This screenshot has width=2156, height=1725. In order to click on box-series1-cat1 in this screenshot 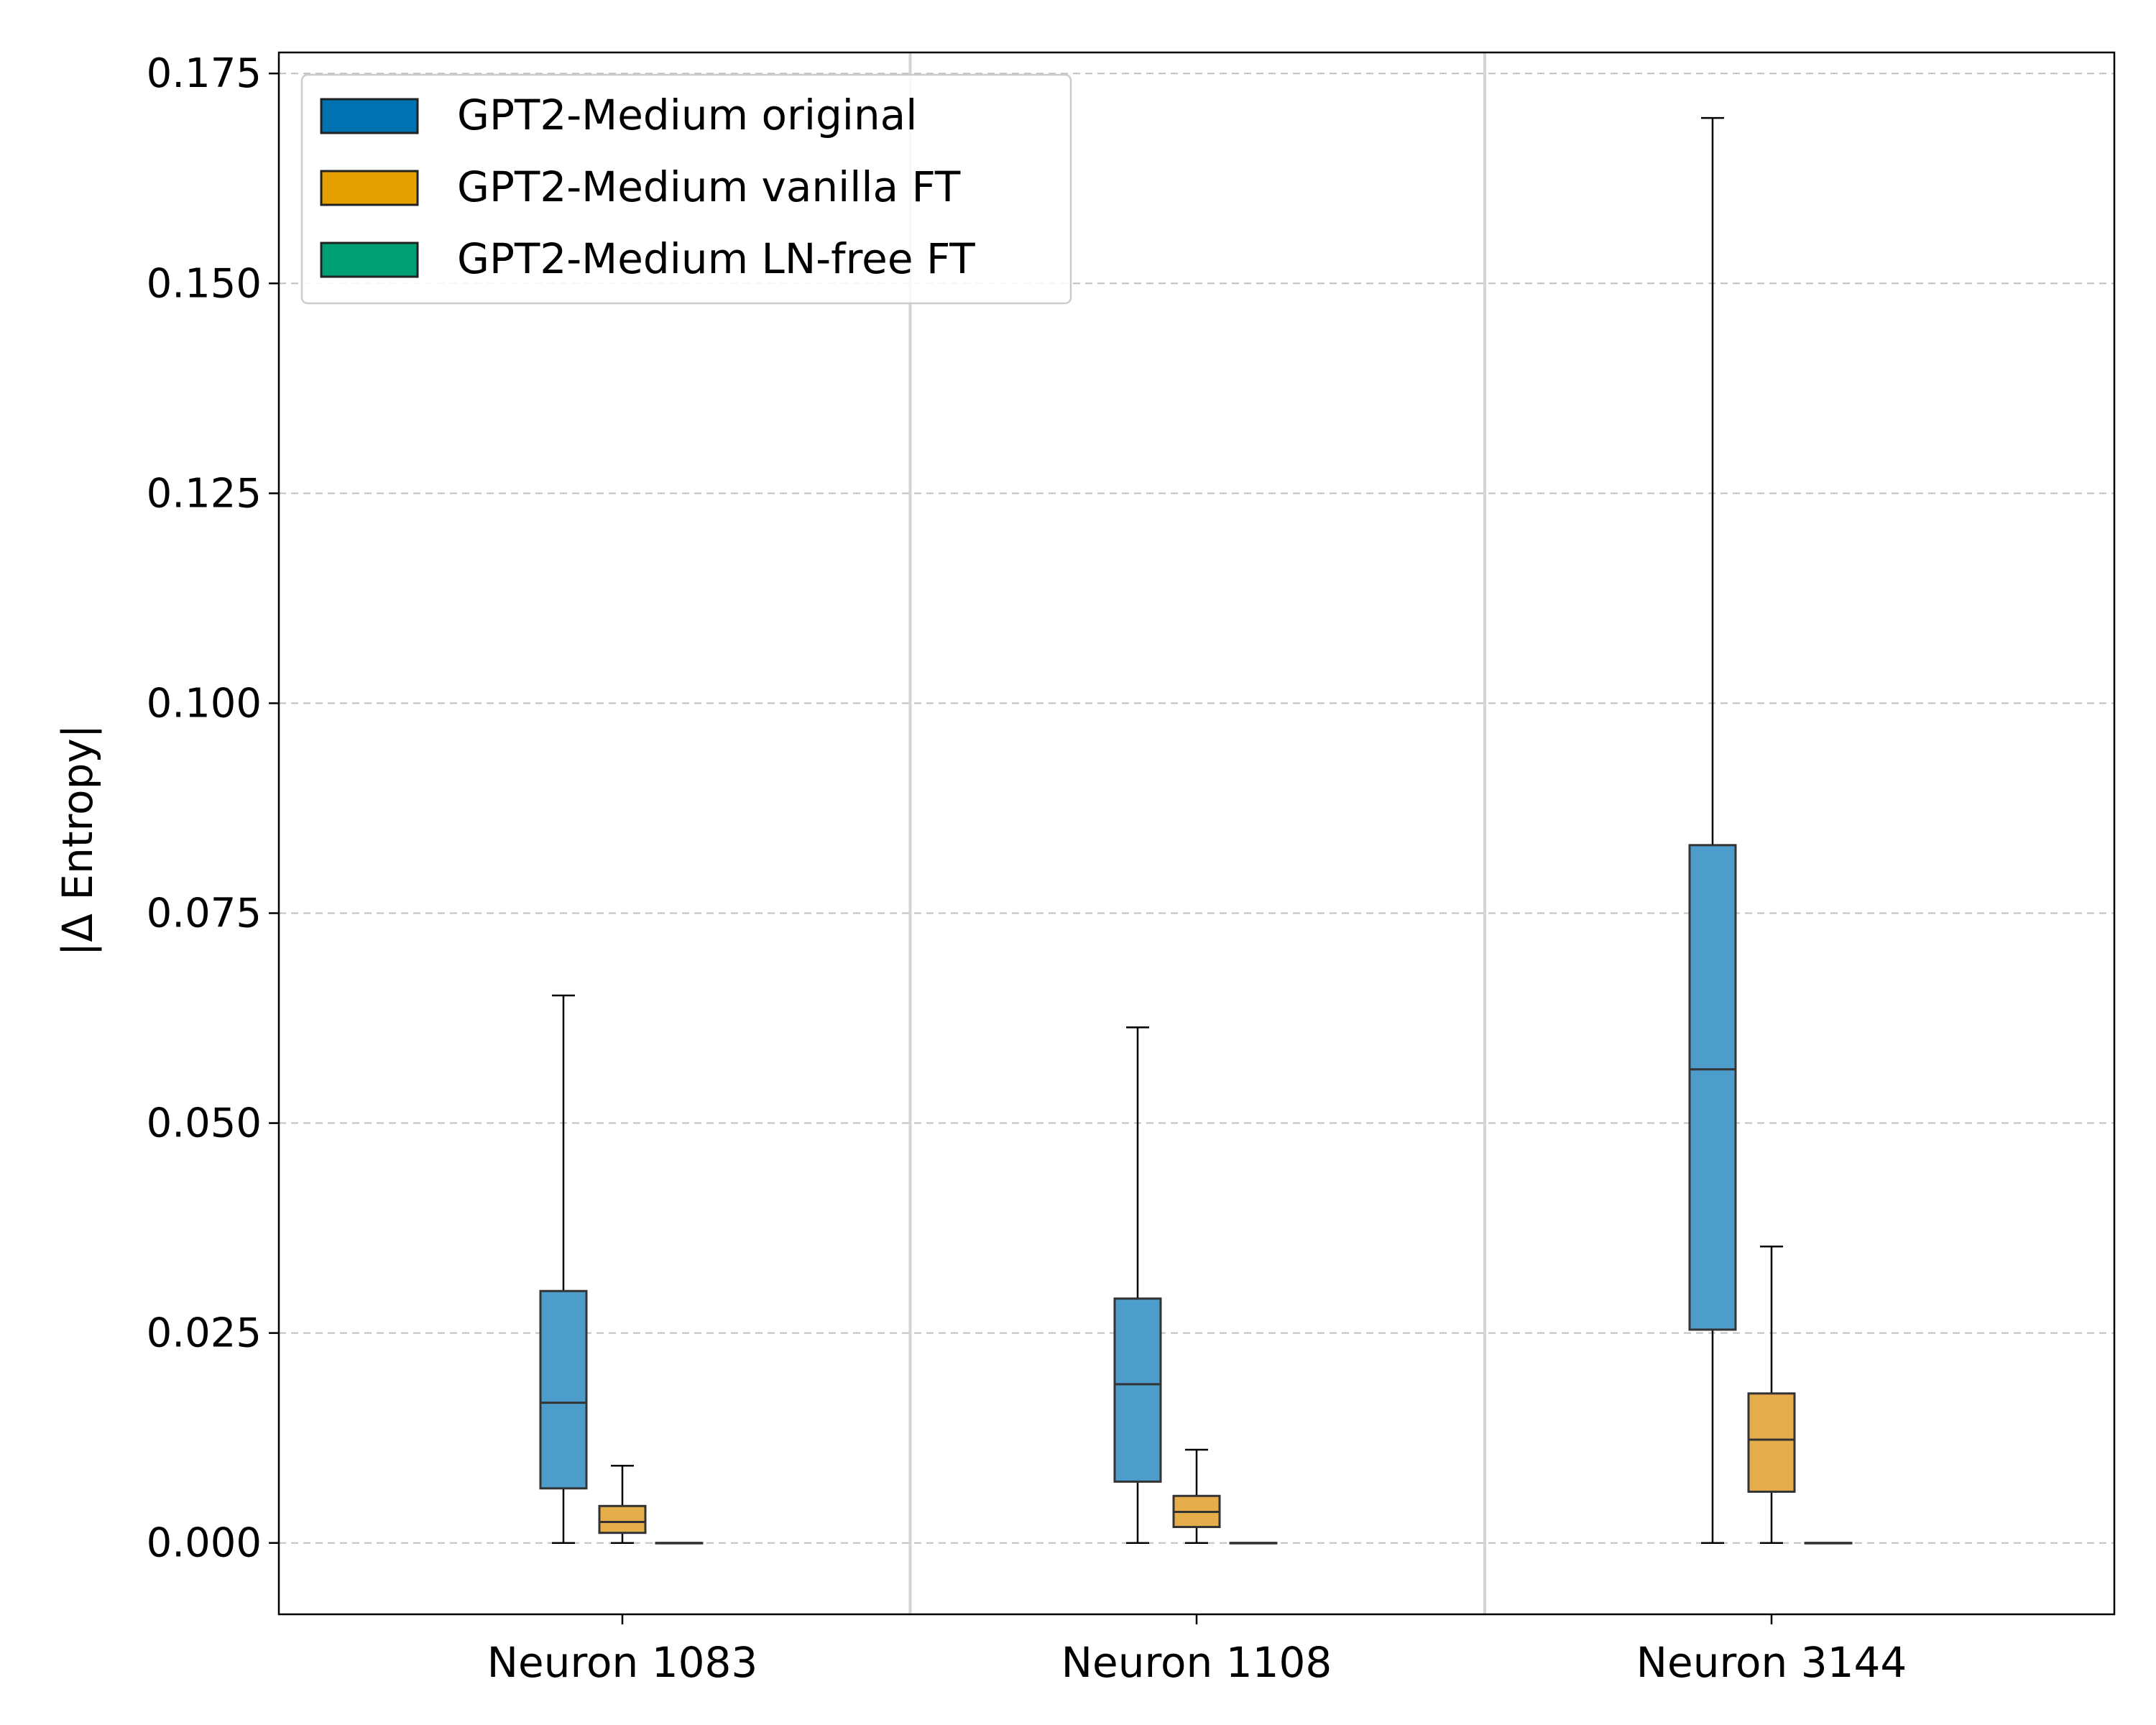, I will do `click(1196, 1496)`.